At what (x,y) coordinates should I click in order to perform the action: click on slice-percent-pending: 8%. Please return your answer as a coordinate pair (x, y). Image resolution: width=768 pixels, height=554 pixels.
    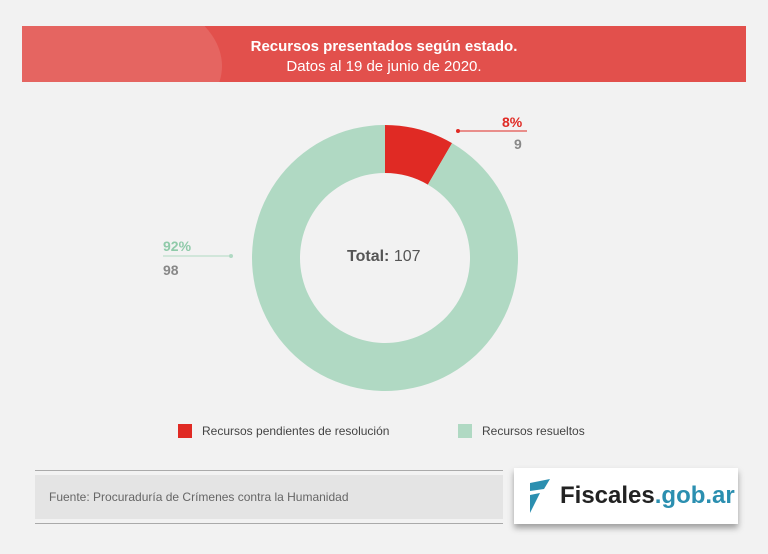
    Looking at the image, I should click on (512, 122).